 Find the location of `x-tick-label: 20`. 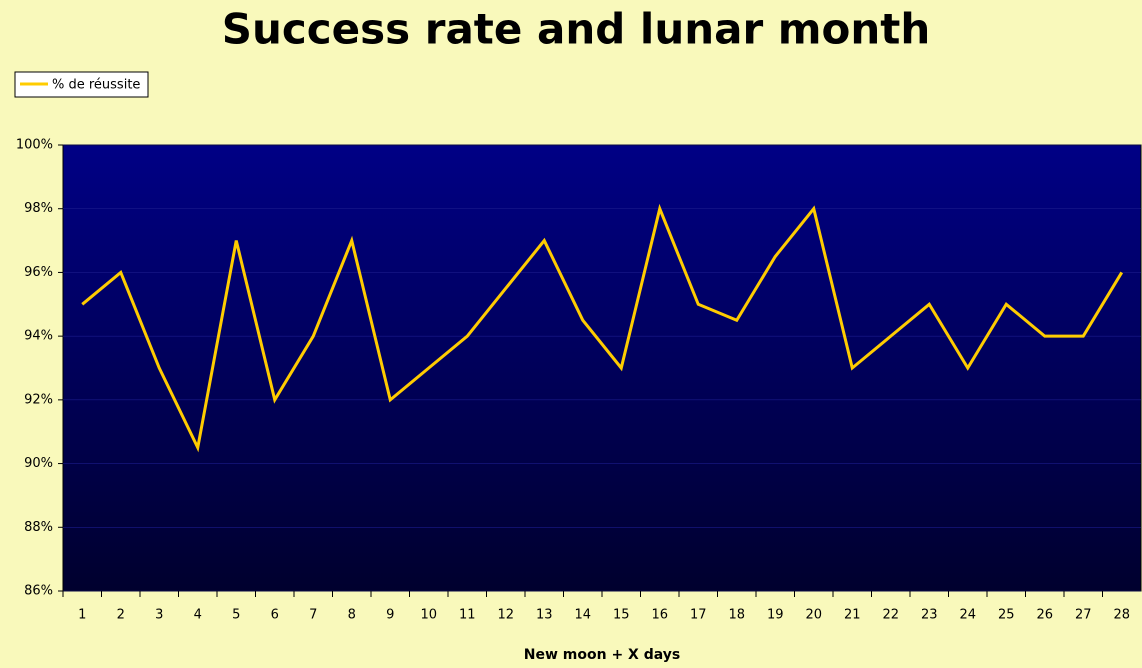

x-tick-label: 20 is located at coordinates (813, 615).